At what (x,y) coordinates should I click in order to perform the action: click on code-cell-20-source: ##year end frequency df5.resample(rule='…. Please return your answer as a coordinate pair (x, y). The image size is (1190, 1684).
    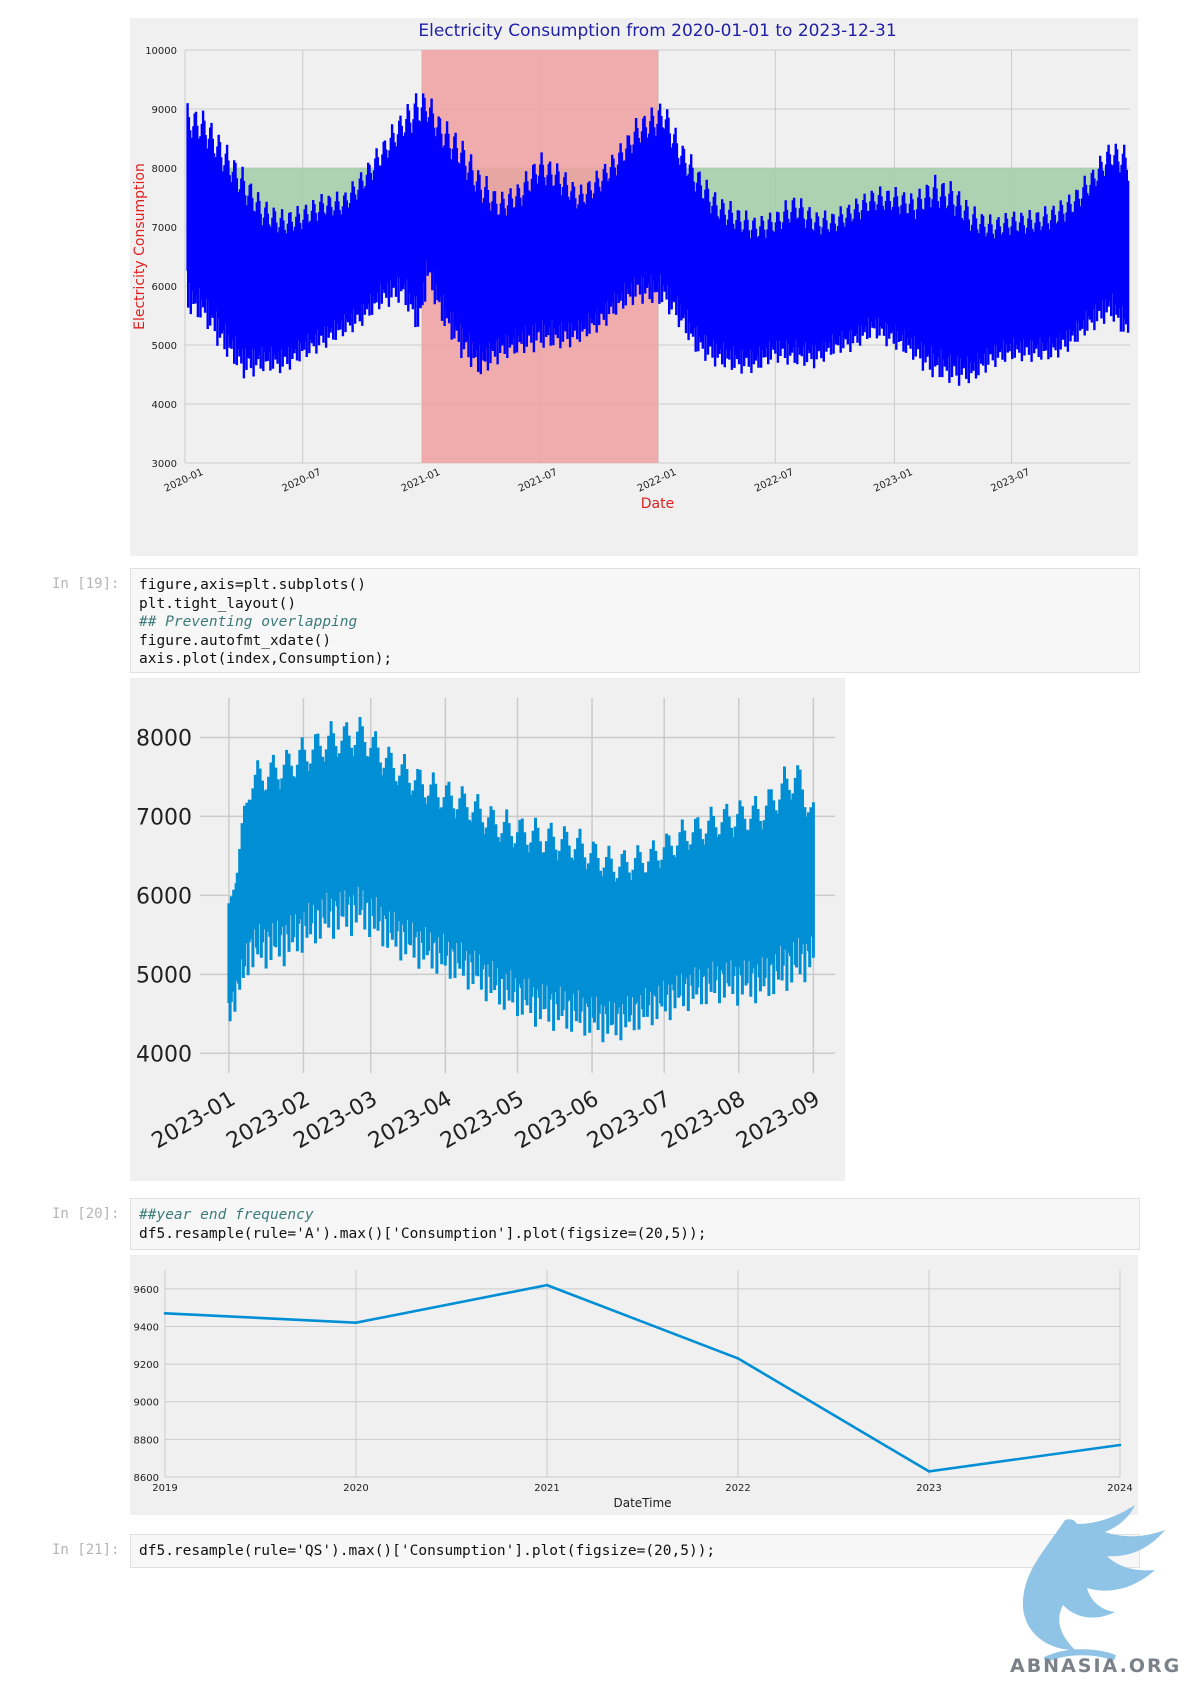
    Looking at the image, I should click on (635, 1224).